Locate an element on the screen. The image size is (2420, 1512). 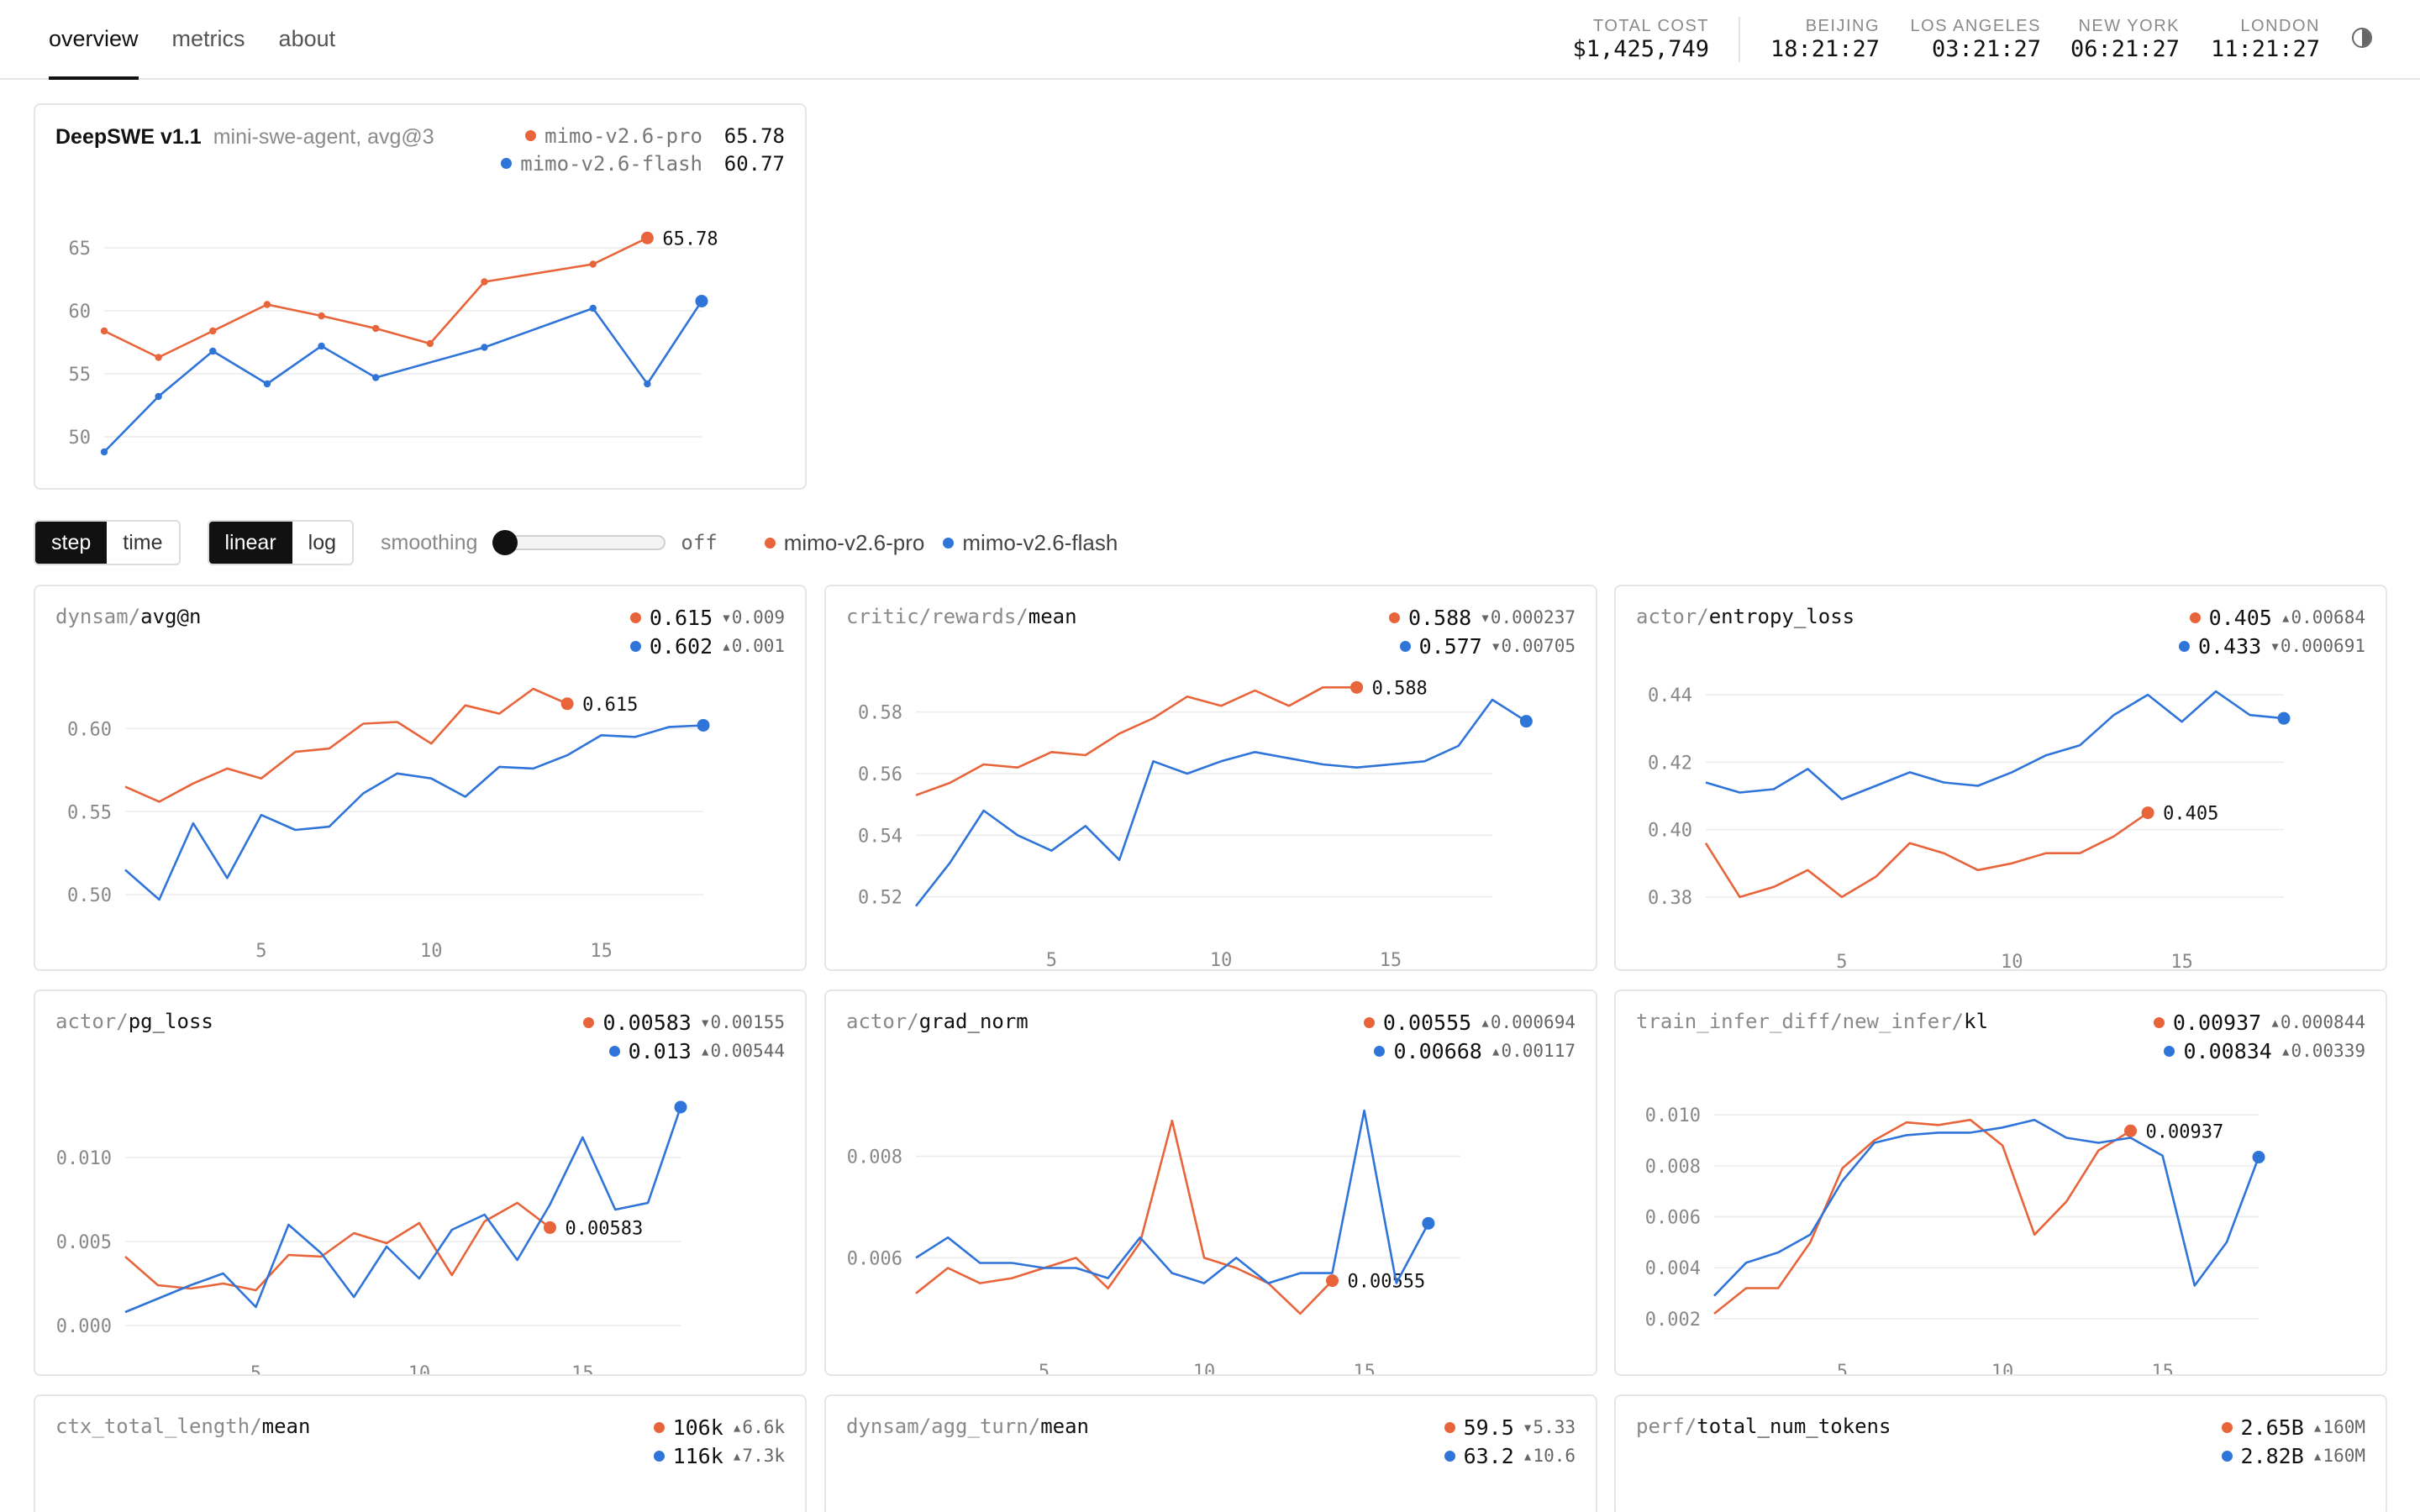
metric-legend-flash: 0.00834 ▴0.00339 is located at coordinates (2260, 1051).